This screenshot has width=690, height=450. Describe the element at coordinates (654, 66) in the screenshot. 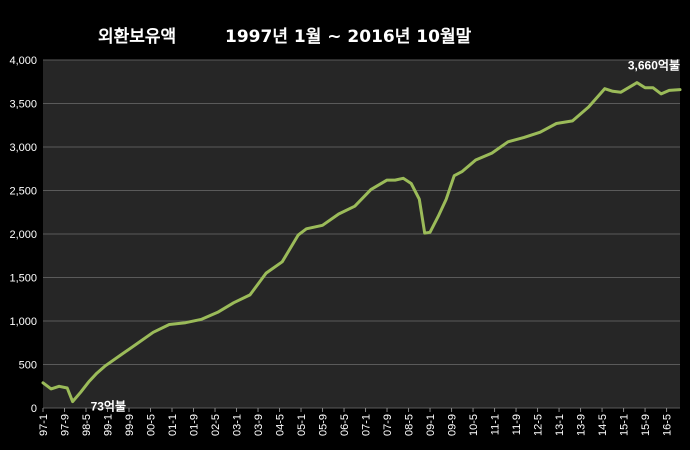

I see `annotation-label: 3,660억불` at that location.